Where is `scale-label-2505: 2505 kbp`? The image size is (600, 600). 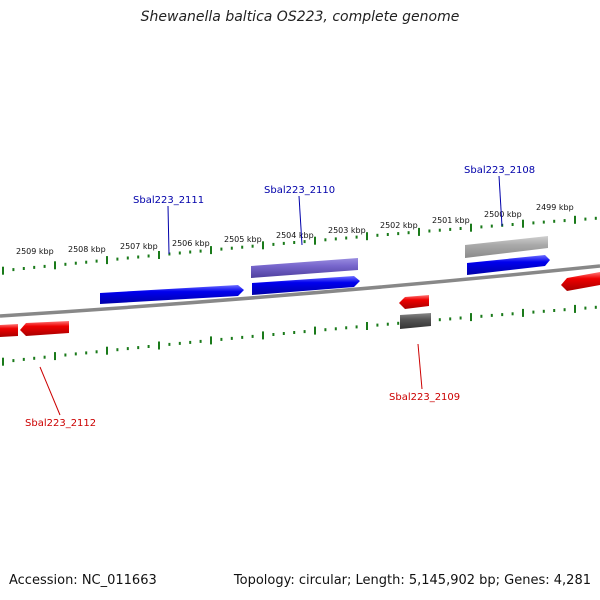 scale-label-2505: 2505 kbp is located at coordinates (243, 239).